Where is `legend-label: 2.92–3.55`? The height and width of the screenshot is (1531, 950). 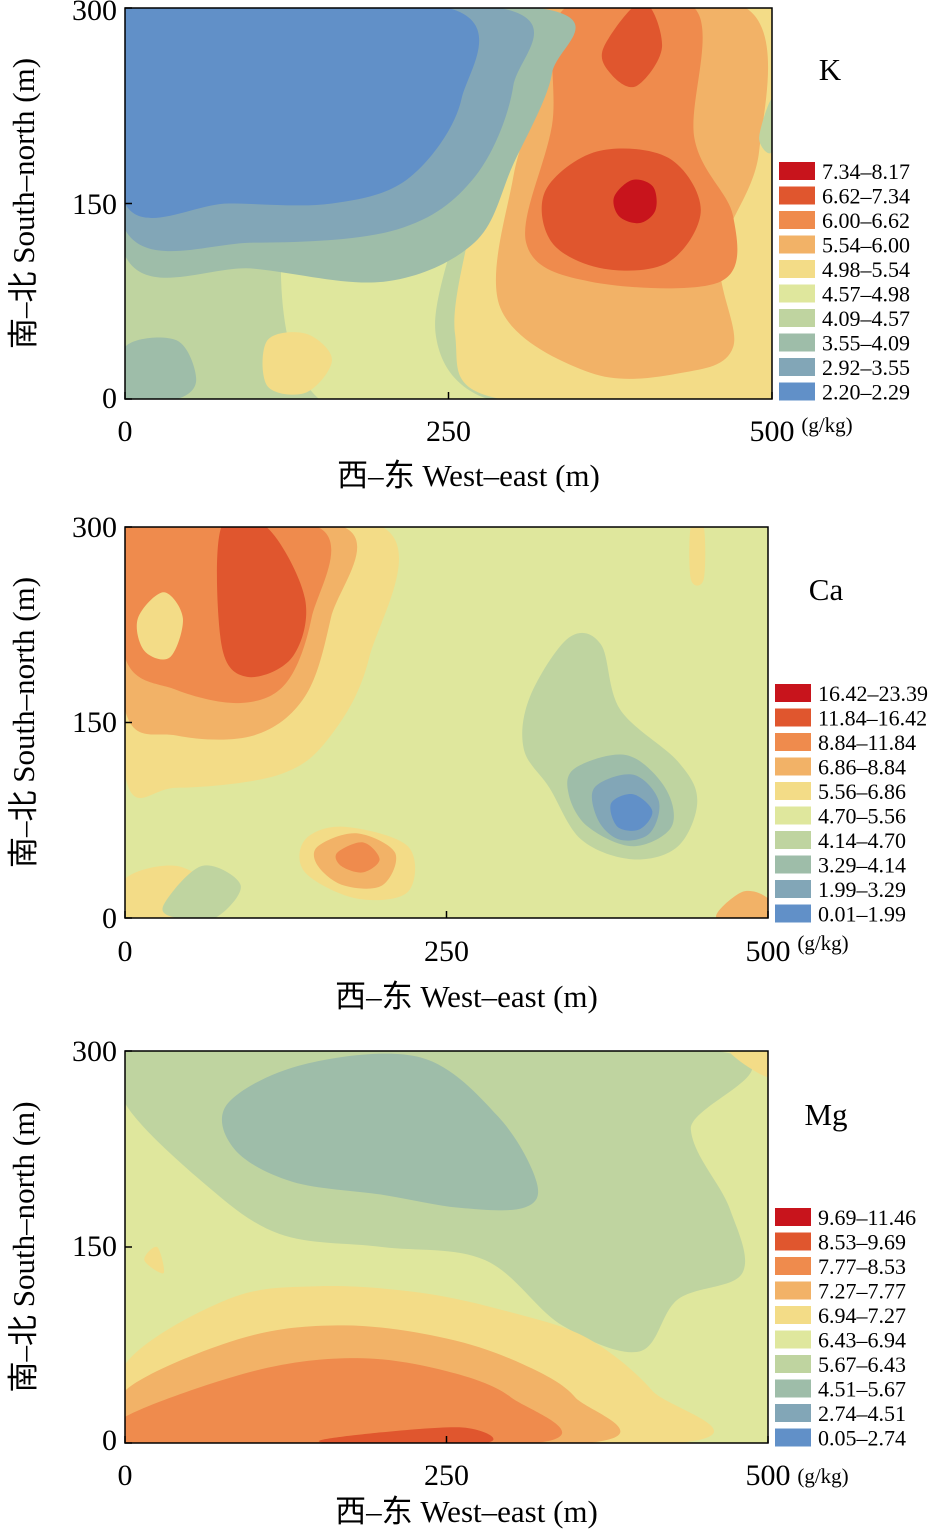
legend-label: 2.92–3.55 is located at coordinates (866, 367).